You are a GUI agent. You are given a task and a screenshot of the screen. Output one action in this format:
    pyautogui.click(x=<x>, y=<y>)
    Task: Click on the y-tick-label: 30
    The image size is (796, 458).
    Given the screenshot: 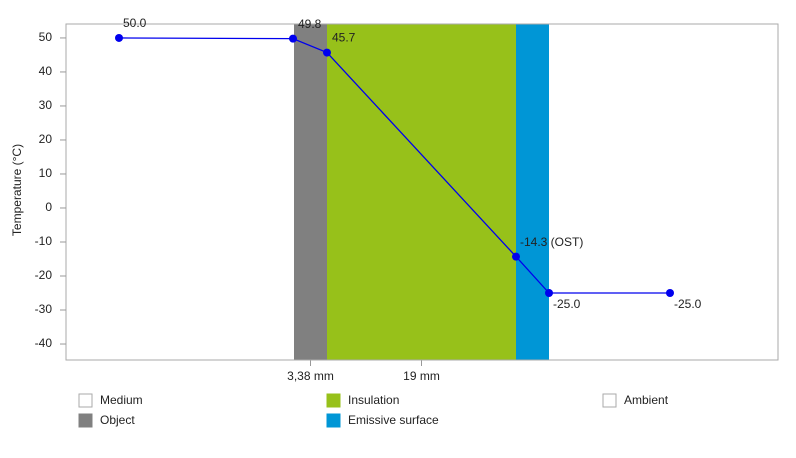 What is the action you would take?
    pyautogui.click(x=46, y=105)
    